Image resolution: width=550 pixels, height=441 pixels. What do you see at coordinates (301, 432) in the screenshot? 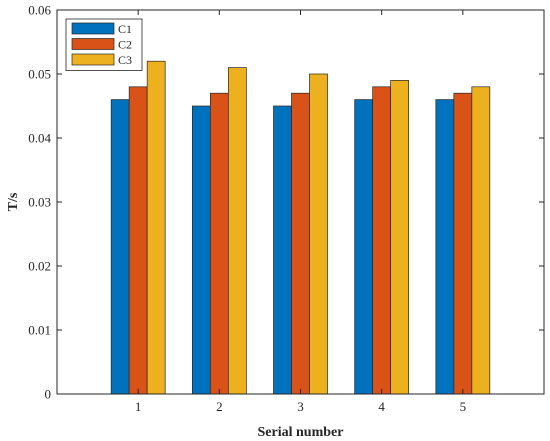
I see `x-axis-label: Serial number` at bounding box center [301, 432].